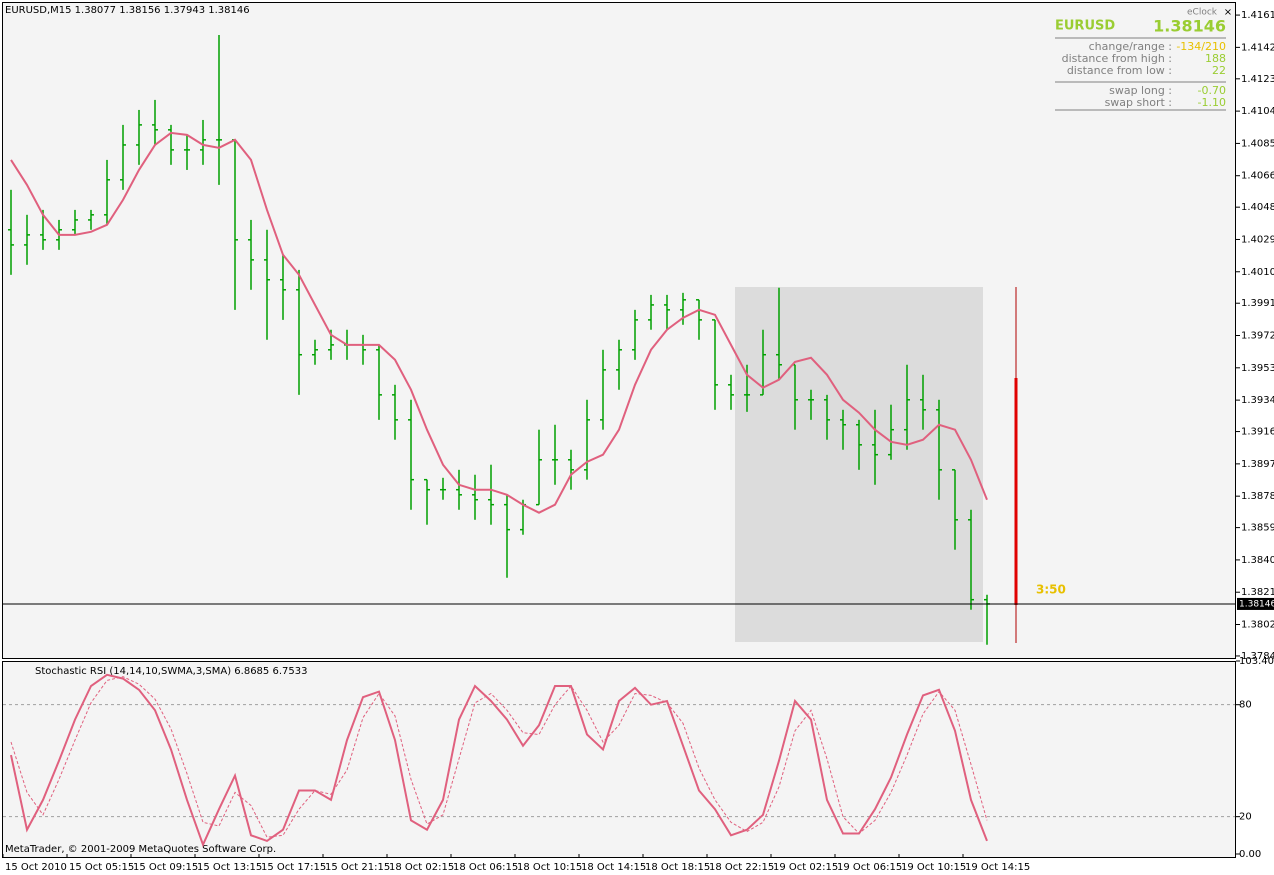 This screenshot has width=1274, height=875. Describe the element at coordinates (1257, 528) in the screenshot. I see `y-tick-label: 1.38595` at that location.